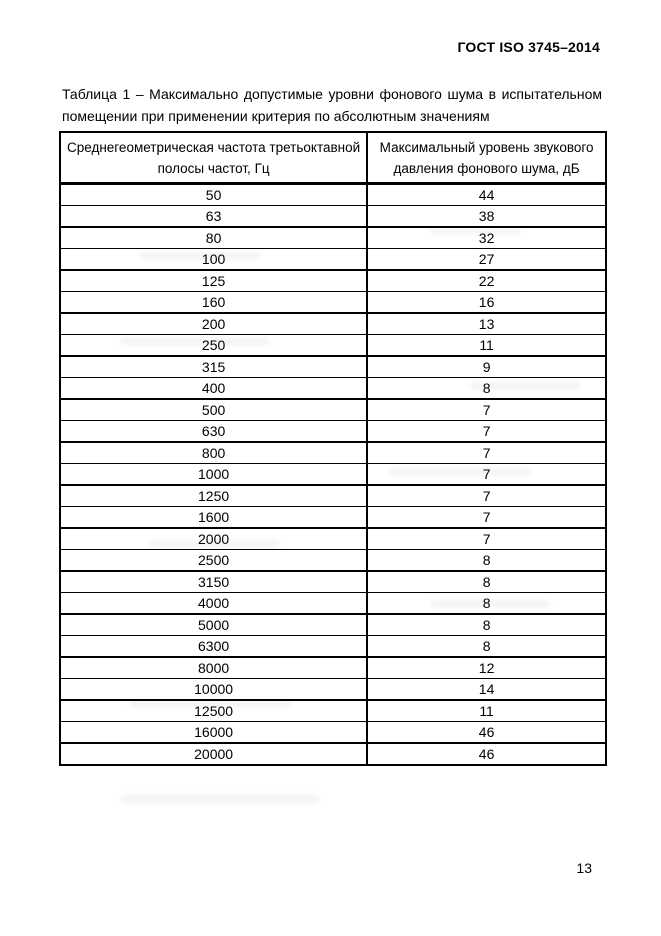 The width and height of the screenshot is (661, 936). Describe the element at coordinates (214, 302) in the screenshot. I see `frequency-cell: 160` at that location.